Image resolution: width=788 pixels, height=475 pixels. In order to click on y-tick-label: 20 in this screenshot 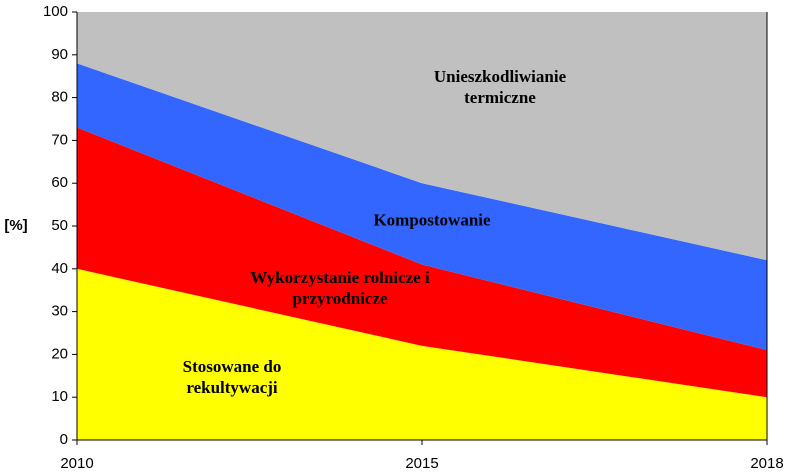, I will do `click(59, 353)`.